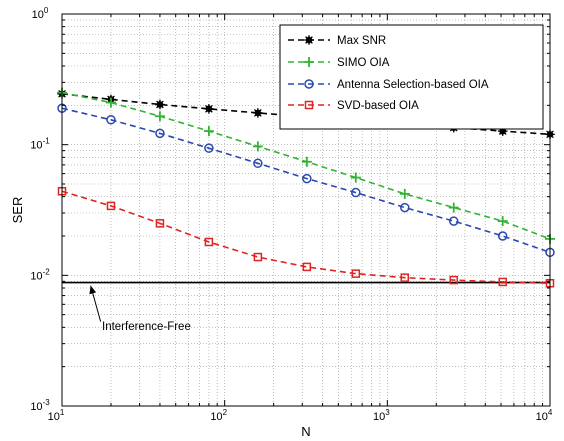  I want to click on legend-entry-3: Antenna Selection-based OIA, so click(388, 85).